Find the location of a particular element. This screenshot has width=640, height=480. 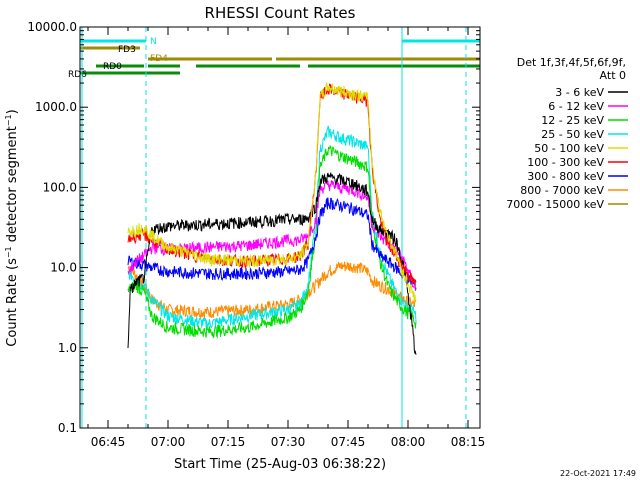

y-axis-label: Count Rate (s−1 detector segment−1) is located at coordinates (12, 227).